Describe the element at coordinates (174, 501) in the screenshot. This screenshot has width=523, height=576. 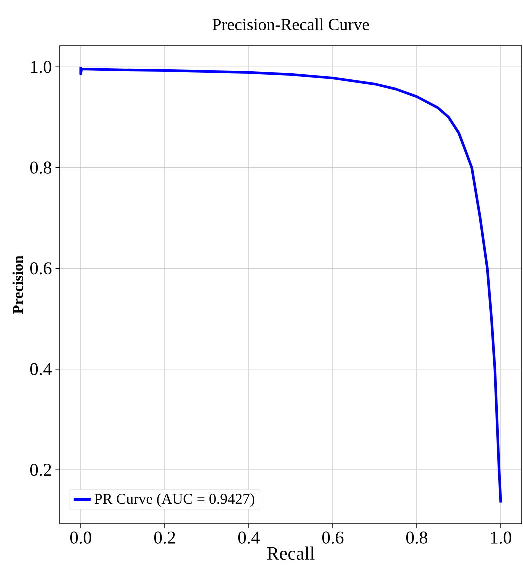
I see `legend-label: PR Curve (AUC = 0.9427)` at that location.